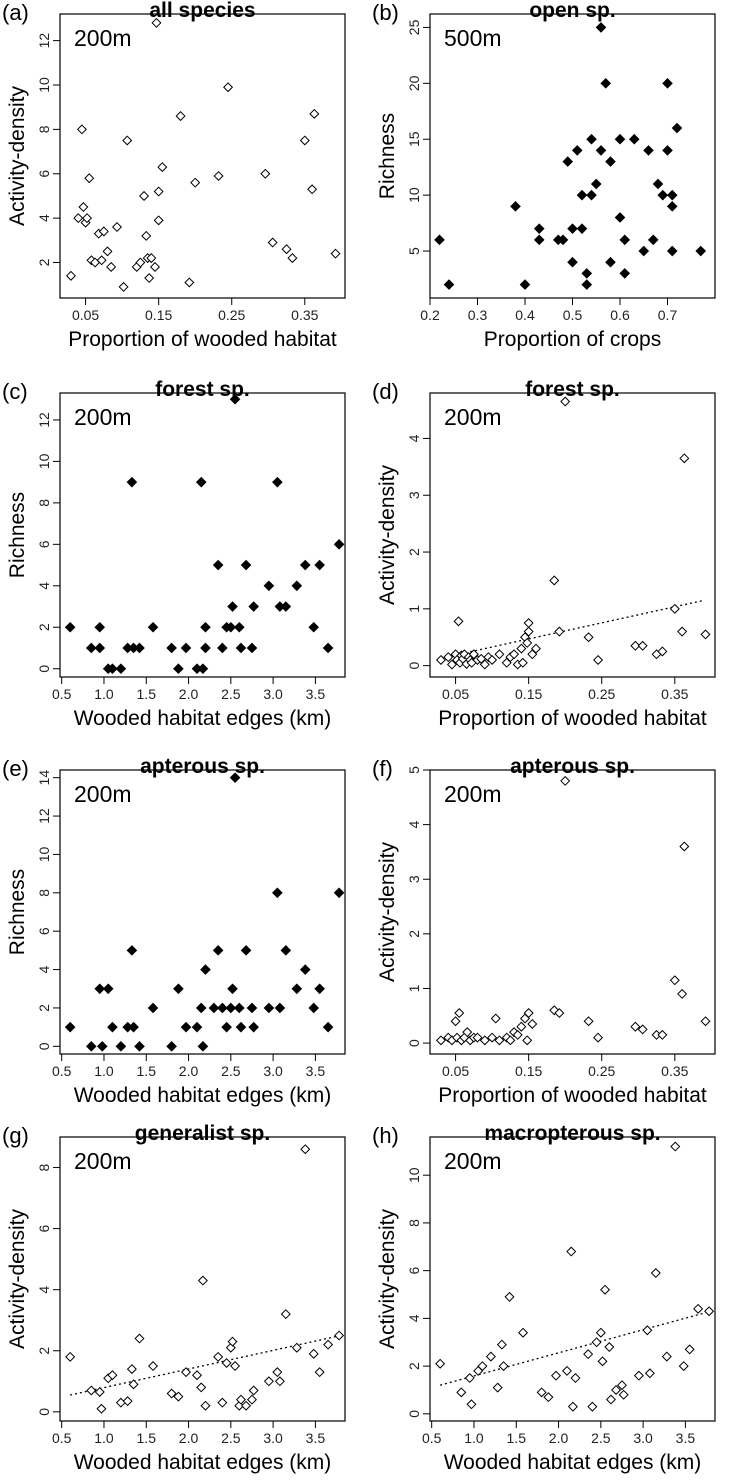 Image resolution: width=732 pixels, height=1483 pixels. Describe the element at coordinates (44, 627) in the screenshot. I see `y-tick-label: 2` at that location.